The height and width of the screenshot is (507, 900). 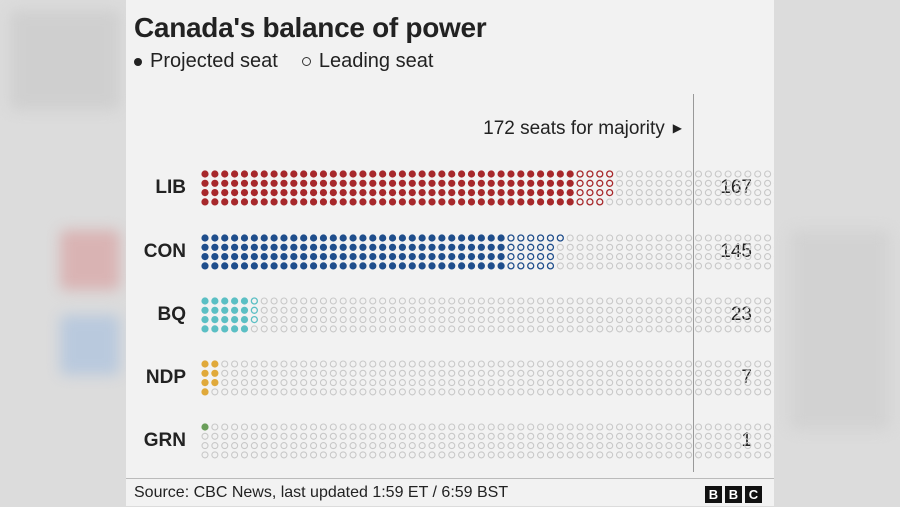 What do you see at coordinates (172, 314) in the screenshot?
I see `party-label-bq: BQ` at bounding box center [172, 314].